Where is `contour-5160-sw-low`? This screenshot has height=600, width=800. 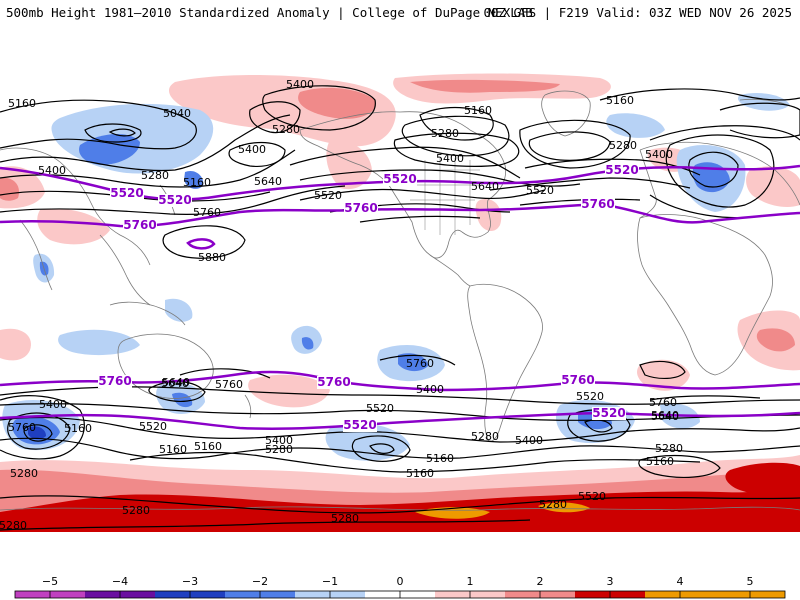
contour-5160-sw-low is located at coordinates (39, 431).